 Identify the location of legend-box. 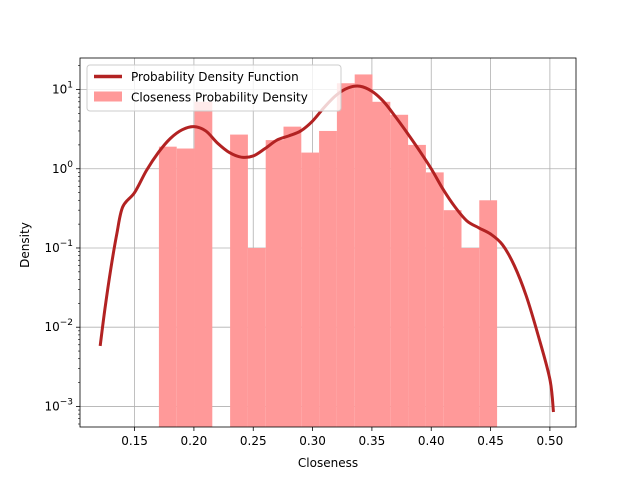
(214, 88).